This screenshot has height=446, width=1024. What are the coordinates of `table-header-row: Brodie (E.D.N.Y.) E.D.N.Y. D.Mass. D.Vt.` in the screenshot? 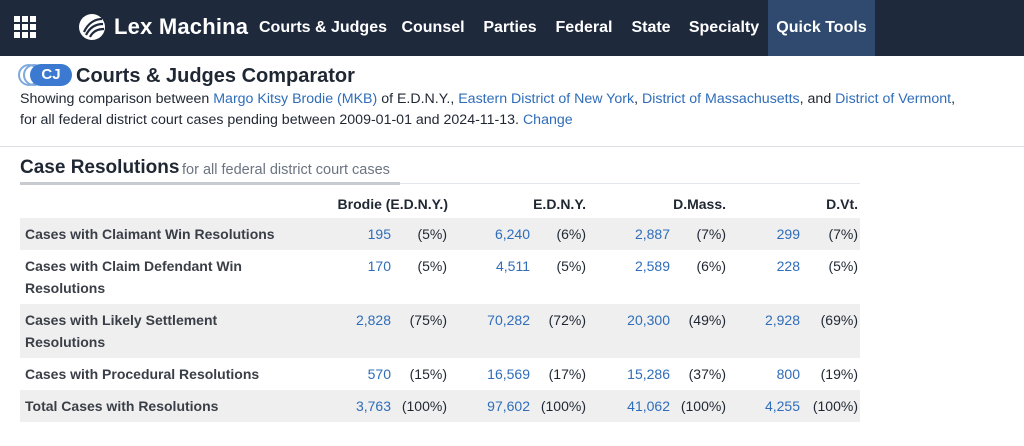 It's located at (440, 204).